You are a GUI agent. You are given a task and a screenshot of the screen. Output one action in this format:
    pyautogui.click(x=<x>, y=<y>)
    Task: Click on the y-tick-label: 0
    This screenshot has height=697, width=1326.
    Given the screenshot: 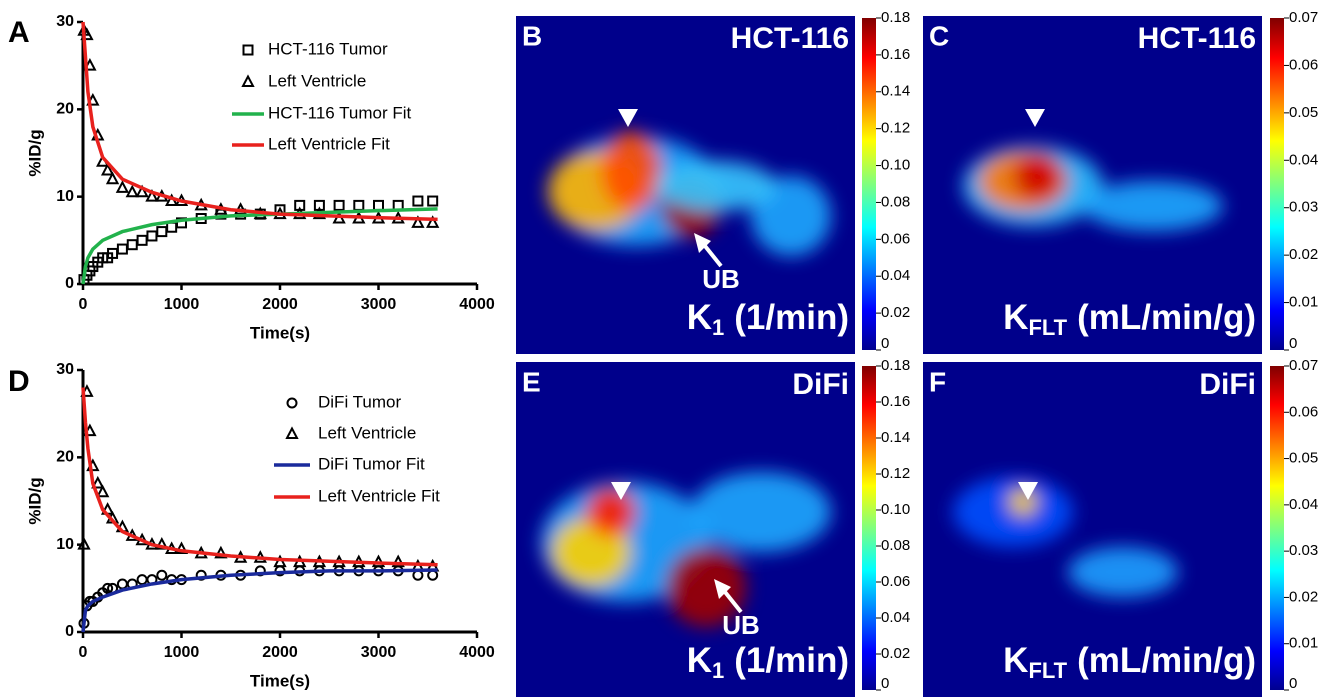 What is the action you would take?
    pyautogui.click(x=69, y=631)
    